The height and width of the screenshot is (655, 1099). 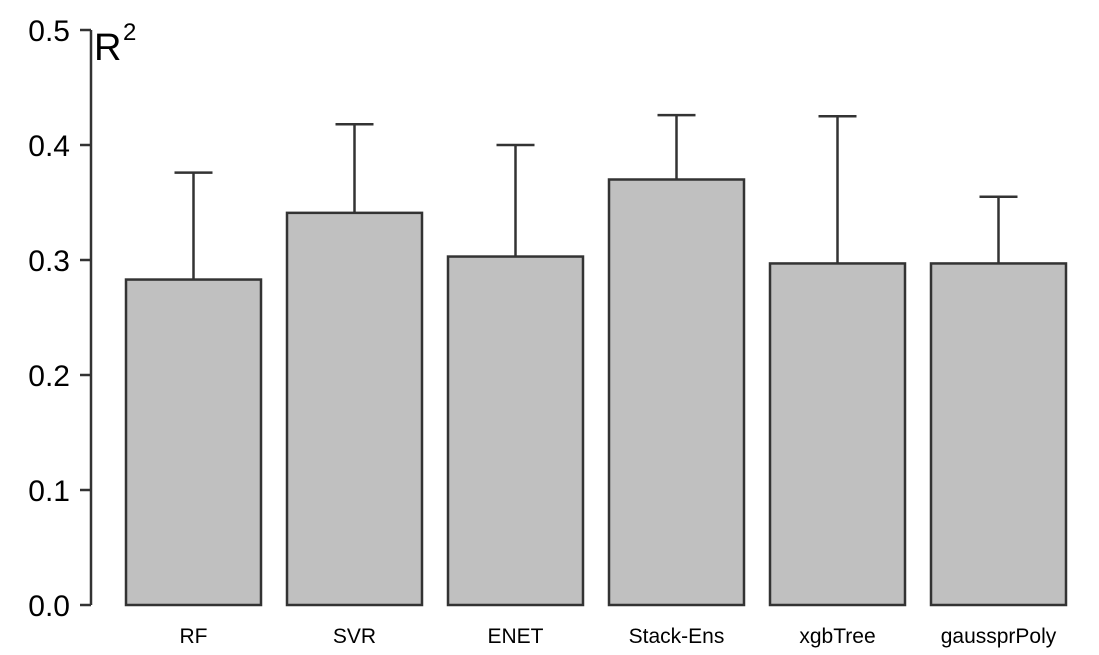 I want to click on x-tick-label-enet: ENET, so click(x=515, y=636).